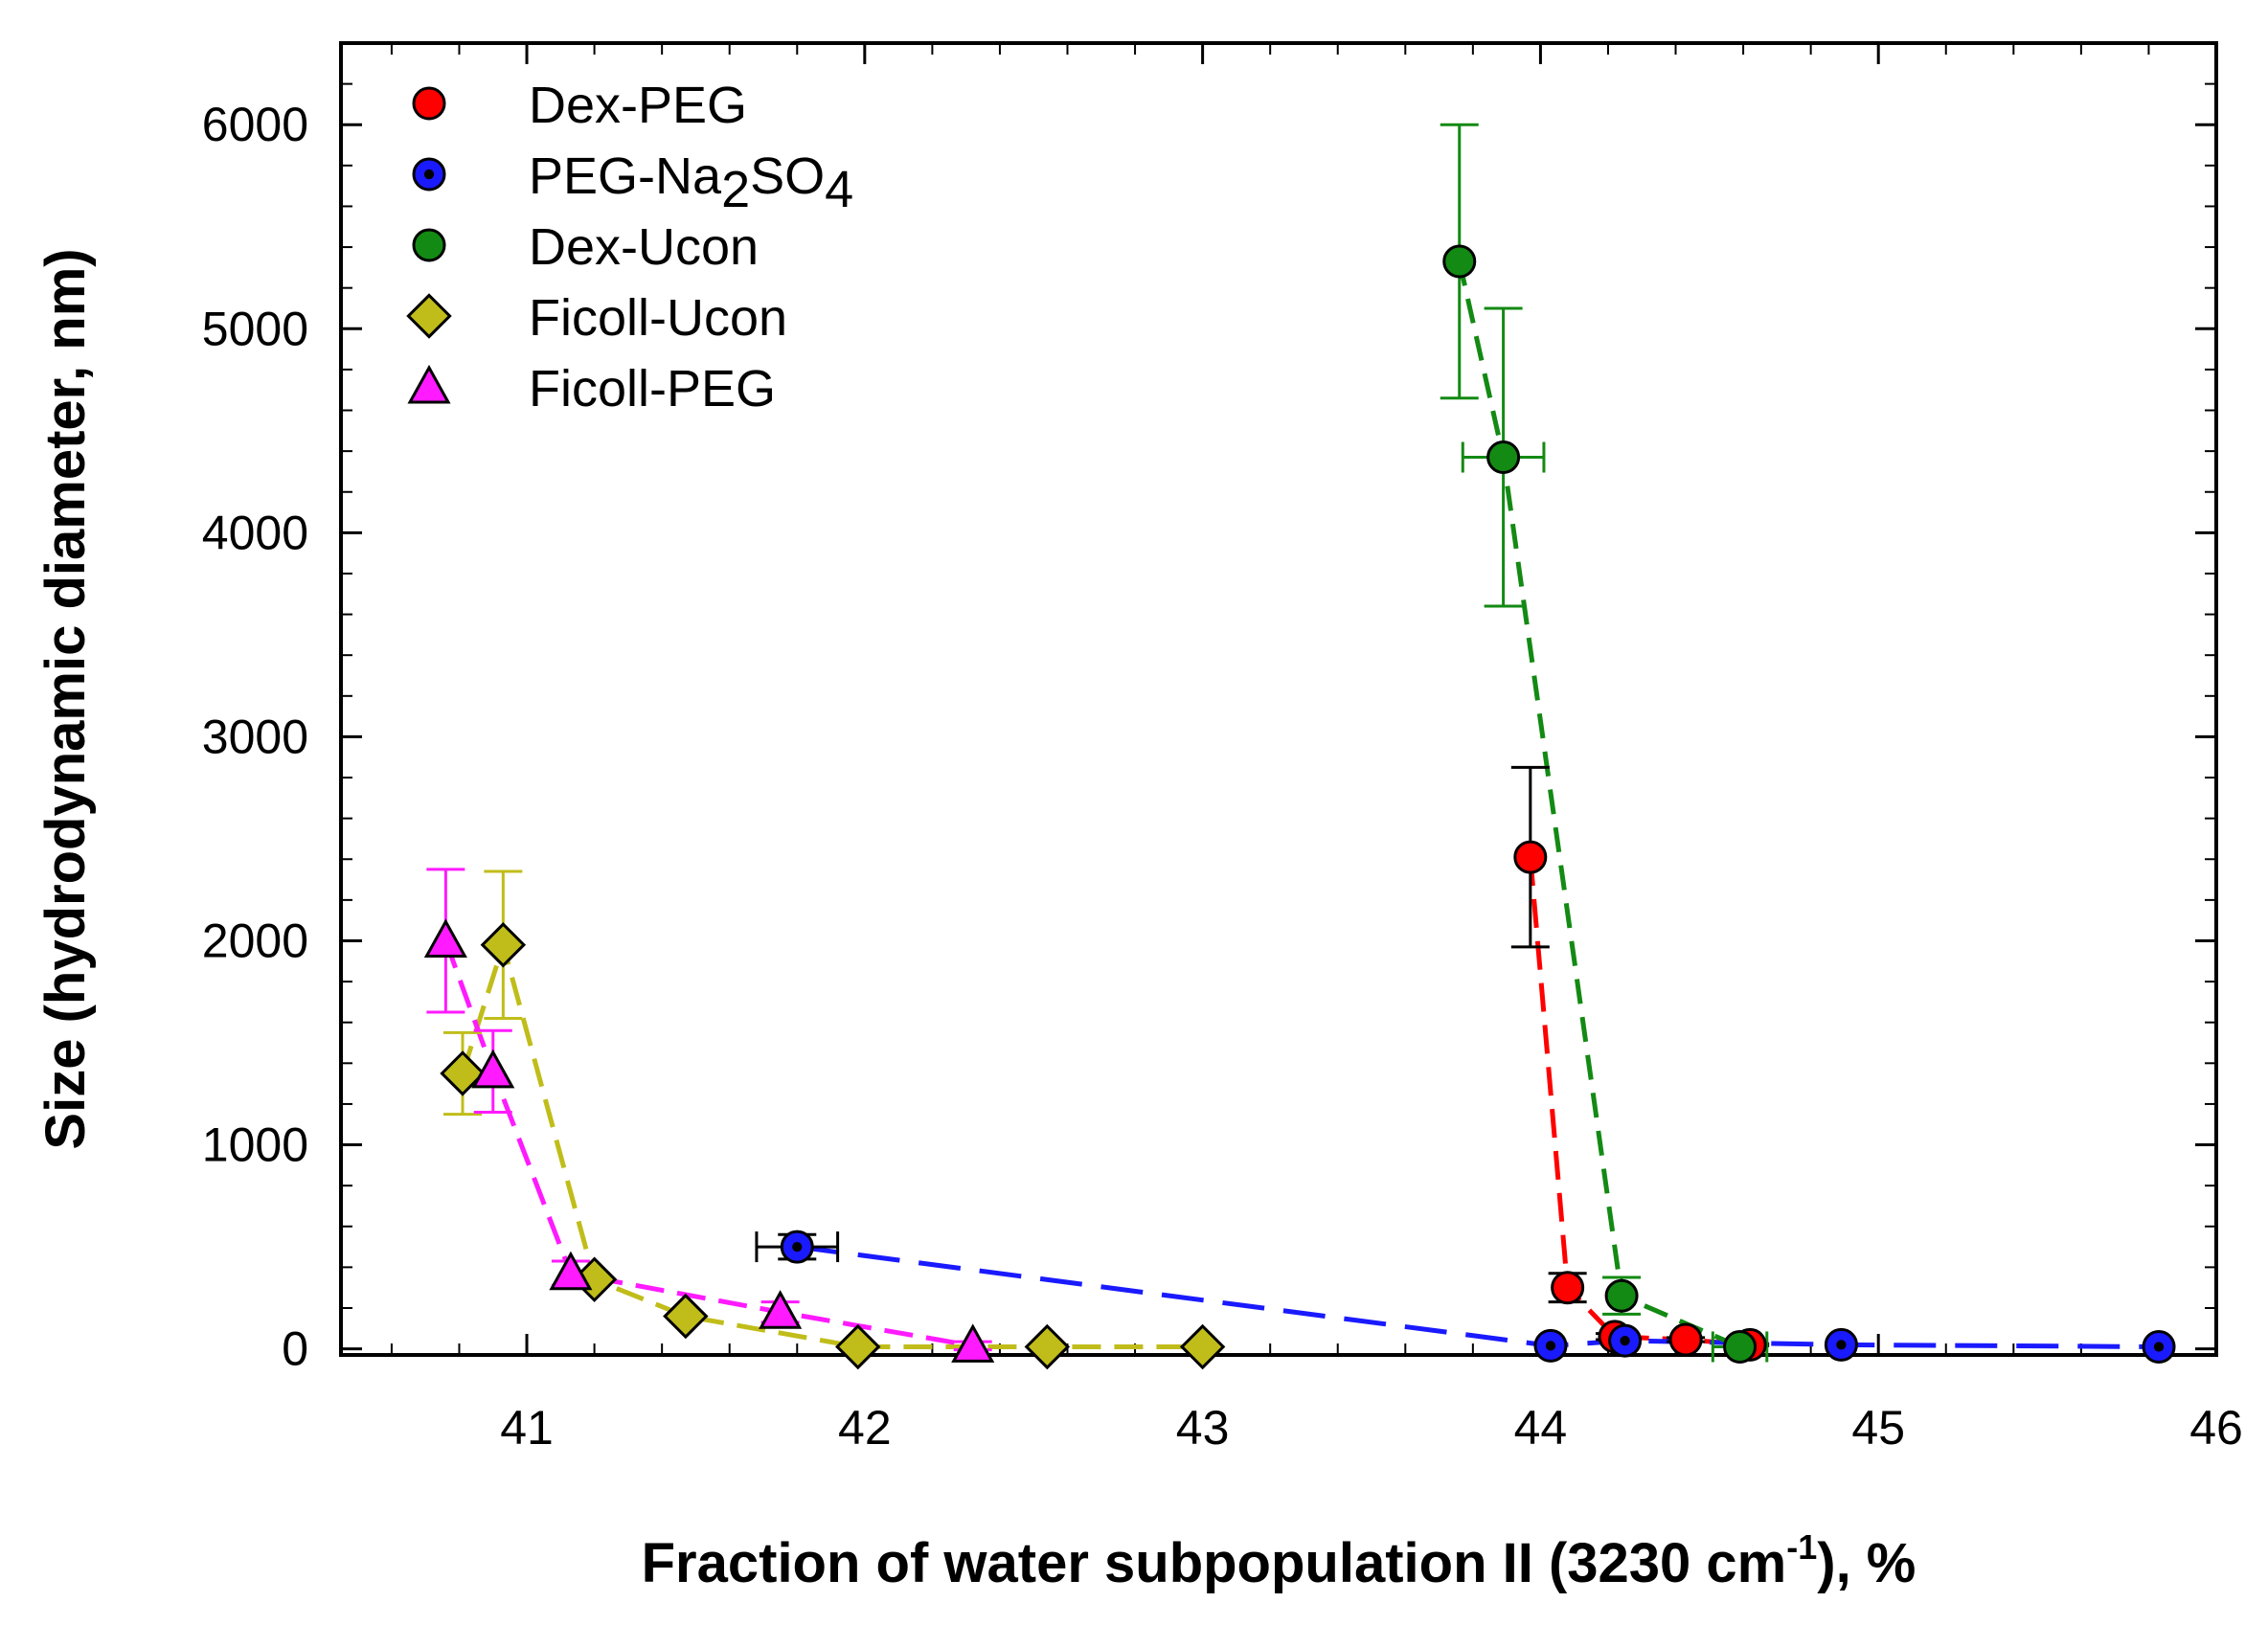 The width and height of the screenshot is (2268, 1625). Describe the element at coordinates (255, 533) in the screenshot. I see `y-tick-label: 4000` at that location.